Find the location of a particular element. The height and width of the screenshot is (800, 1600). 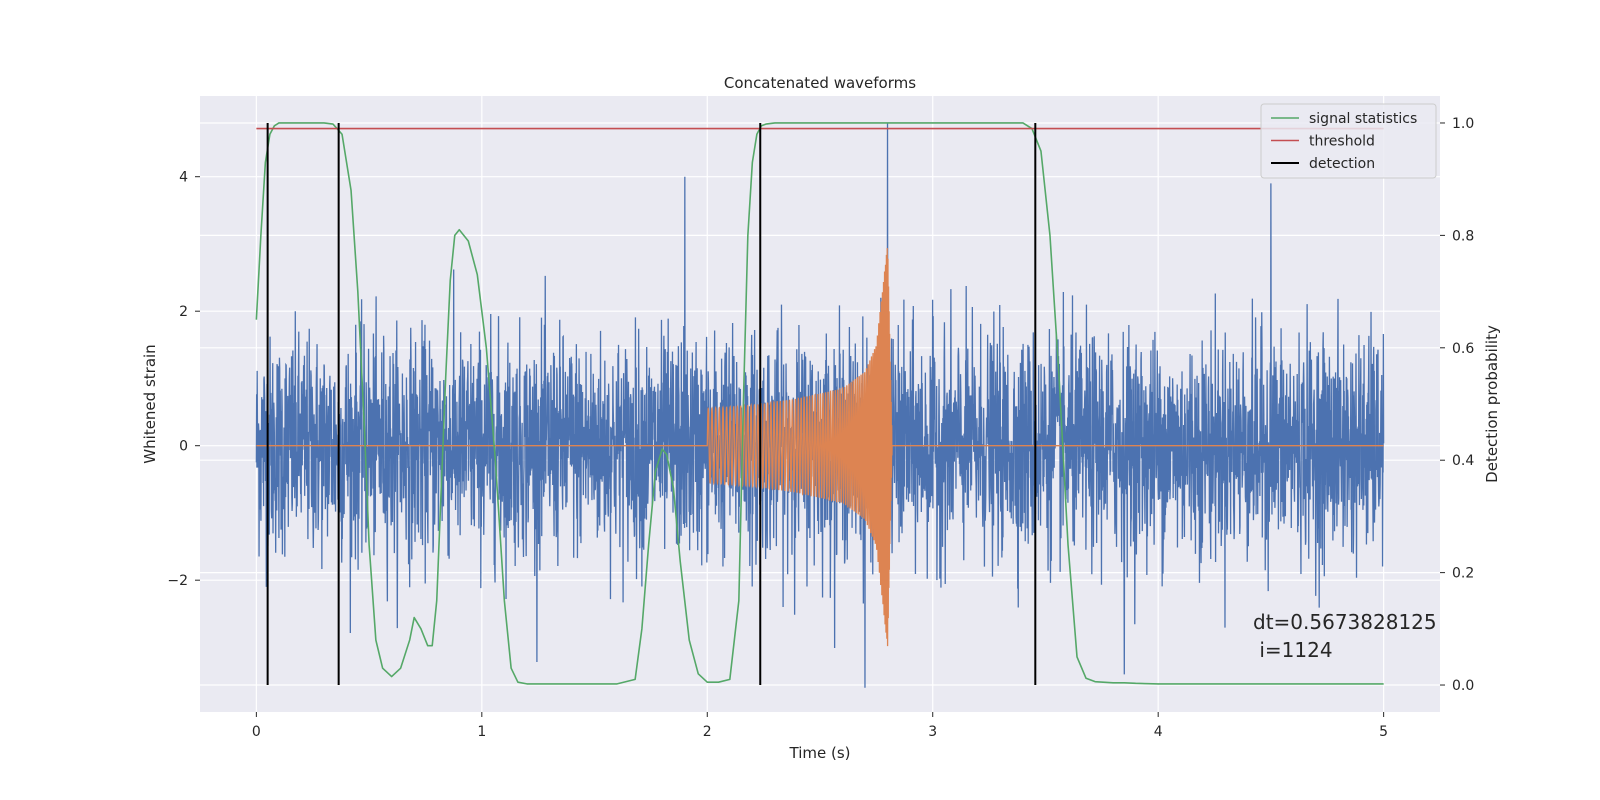

y-axis-ticks: −2 0 2 4 is located at coordinates (183, 379).